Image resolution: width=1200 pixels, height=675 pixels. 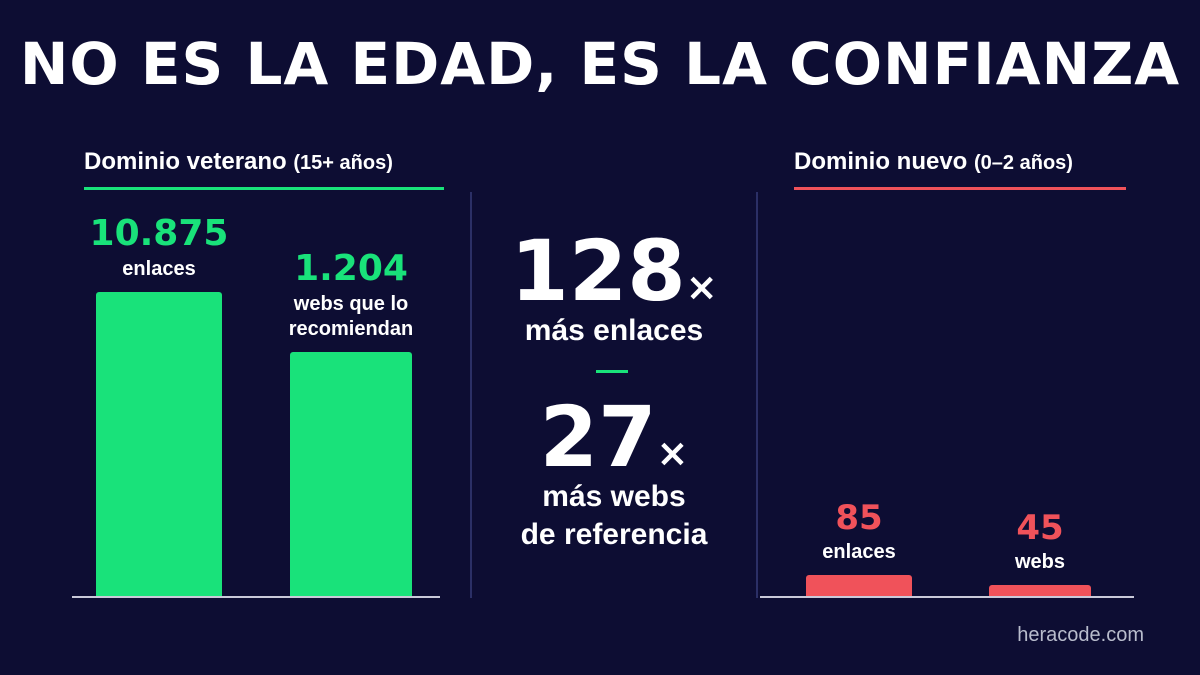 I want to click on veteran-label: Dominio veterano, so click(x=185, y=161).